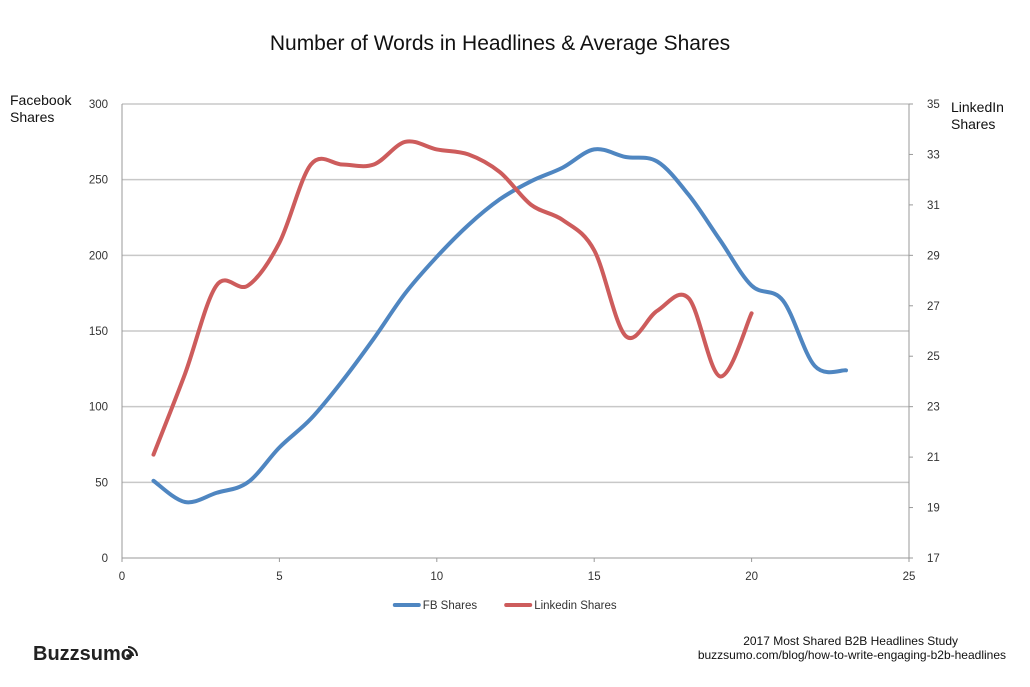  Describe the element at coordinates (132, 652) in the screenshot. I see `signal-waves-icon` at that location.